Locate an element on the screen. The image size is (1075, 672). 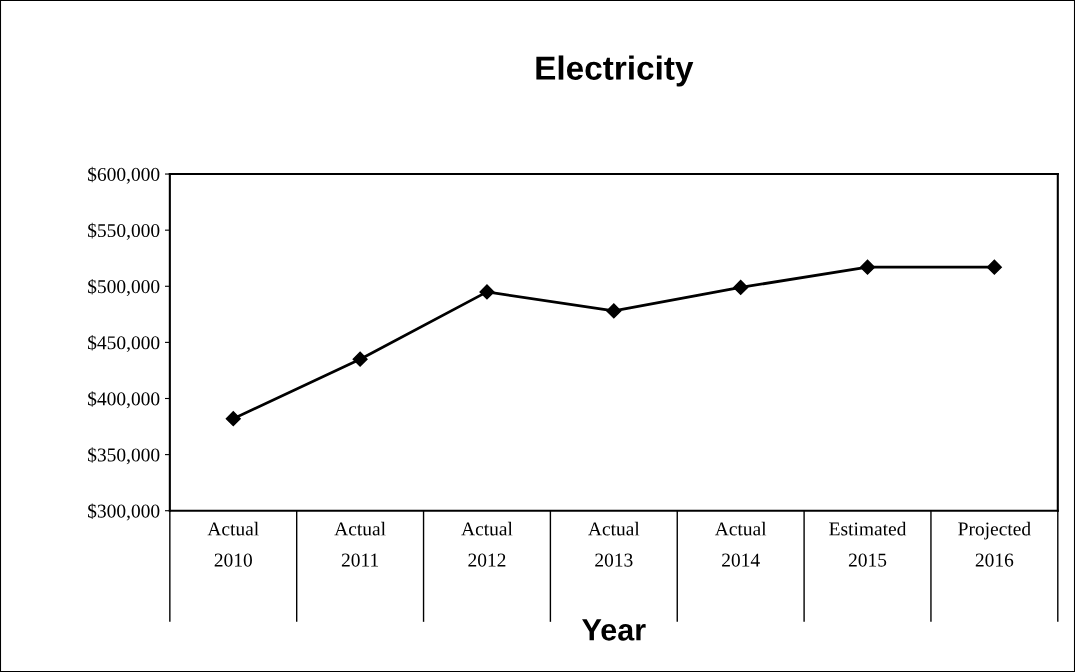
x-tick-label: Estimated 2015 is located at coordinates (868, 544).